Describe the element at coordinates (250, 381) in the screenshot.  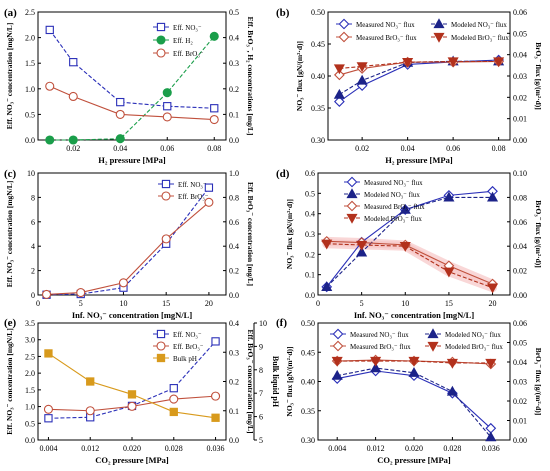
I see `y2-axis-label: Eff. BrO₃⁻ concentration [mg/L]` at that location.